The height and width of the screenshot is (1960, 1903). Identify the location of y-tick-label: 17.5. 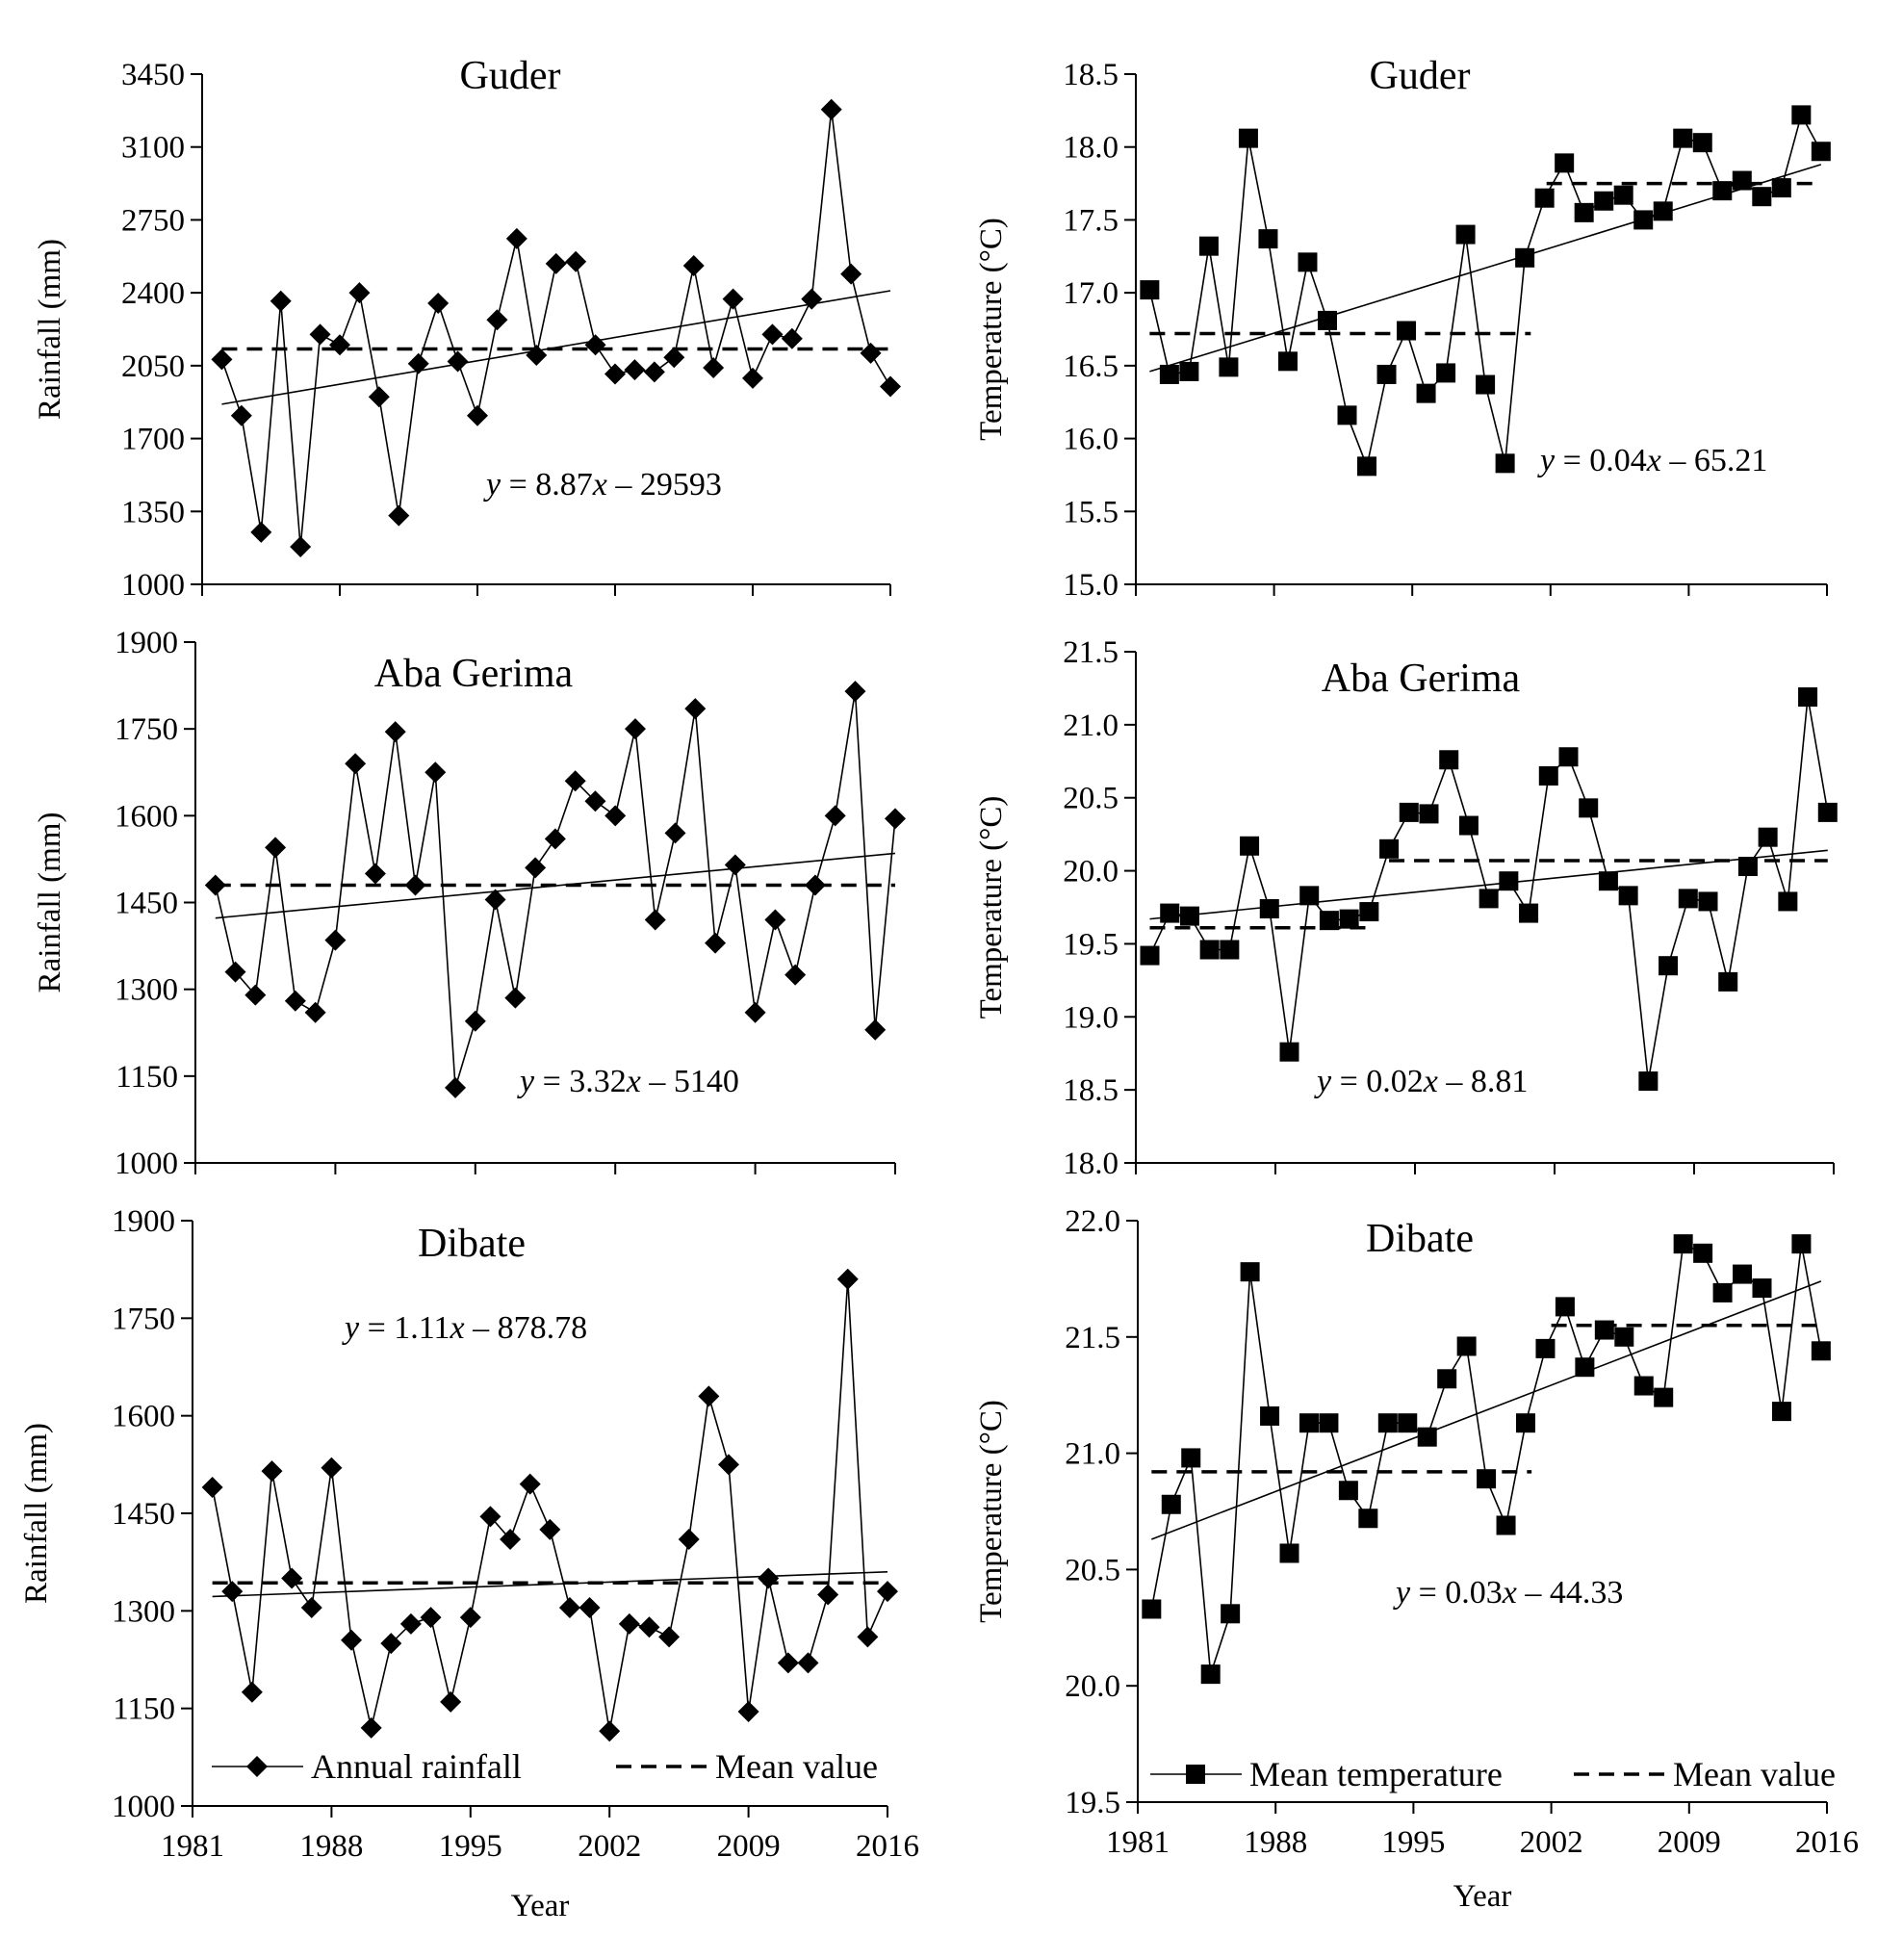
(1091, 220).